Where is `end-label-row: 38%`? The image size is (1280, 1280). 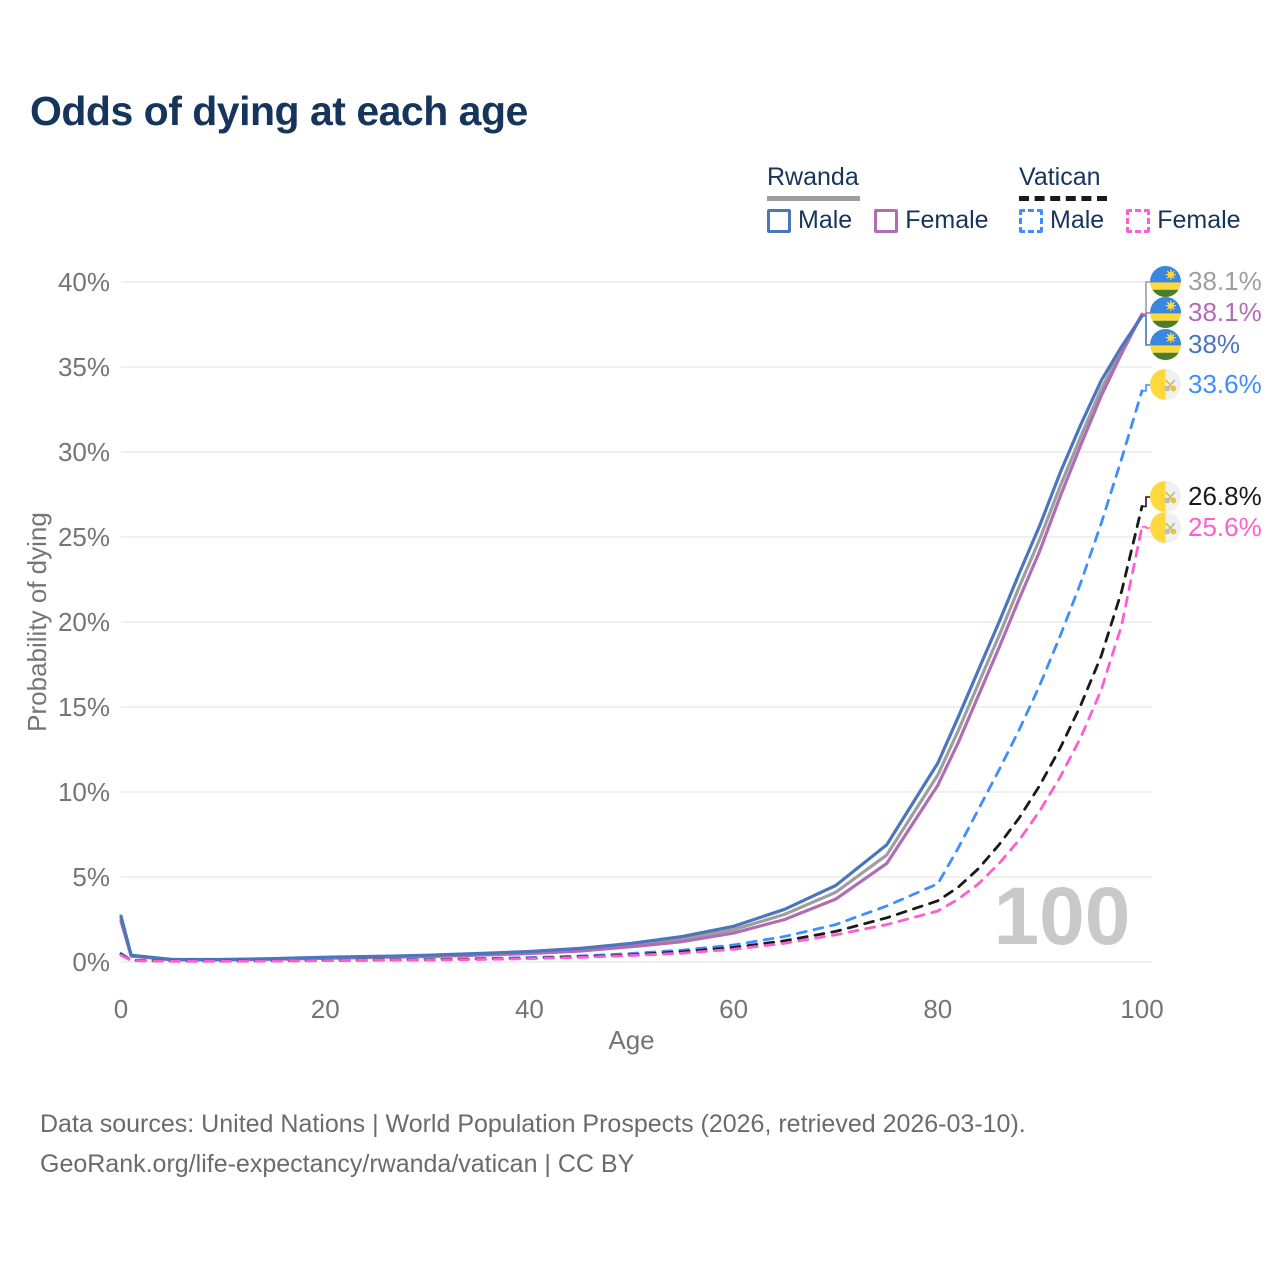
end-label-row: 38% is located at coordinates (1195, 344).